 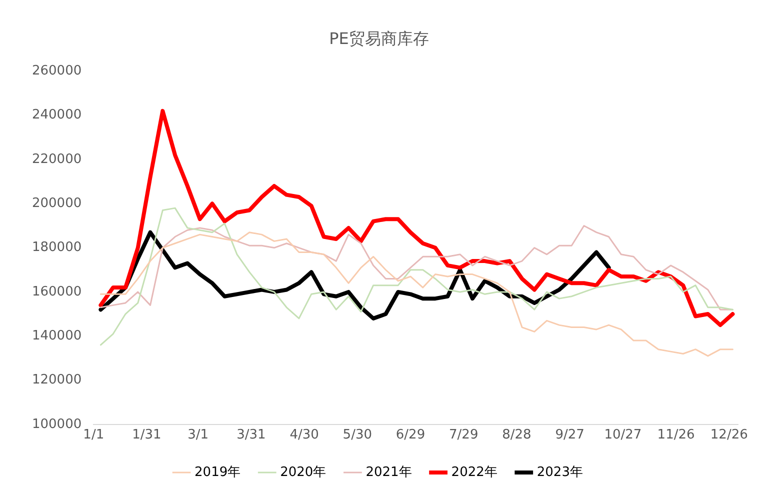 I want to click on y-tick-label: 240000, so click(x=57, y=115).